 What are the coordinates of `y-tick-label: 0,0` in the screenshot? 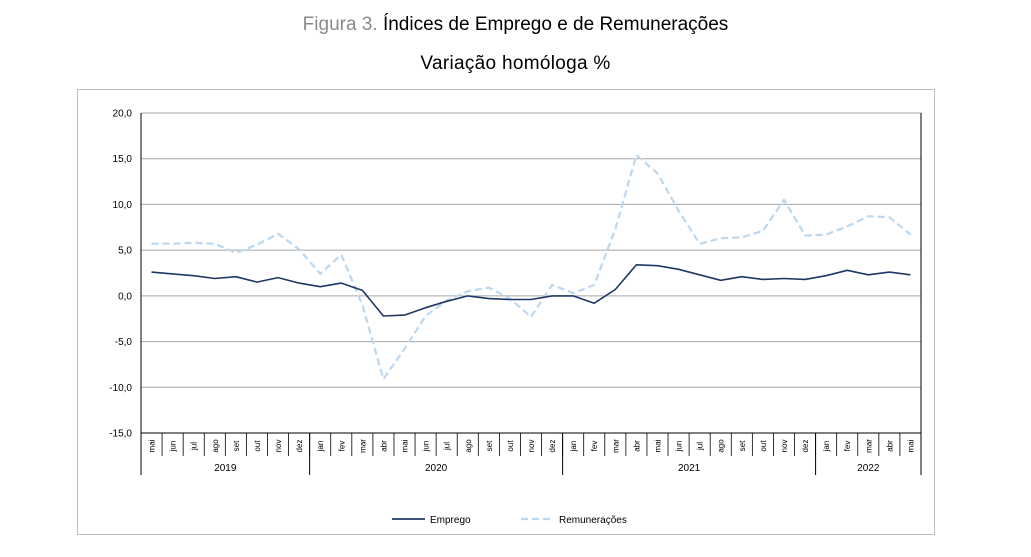 It's located at (125, 296).